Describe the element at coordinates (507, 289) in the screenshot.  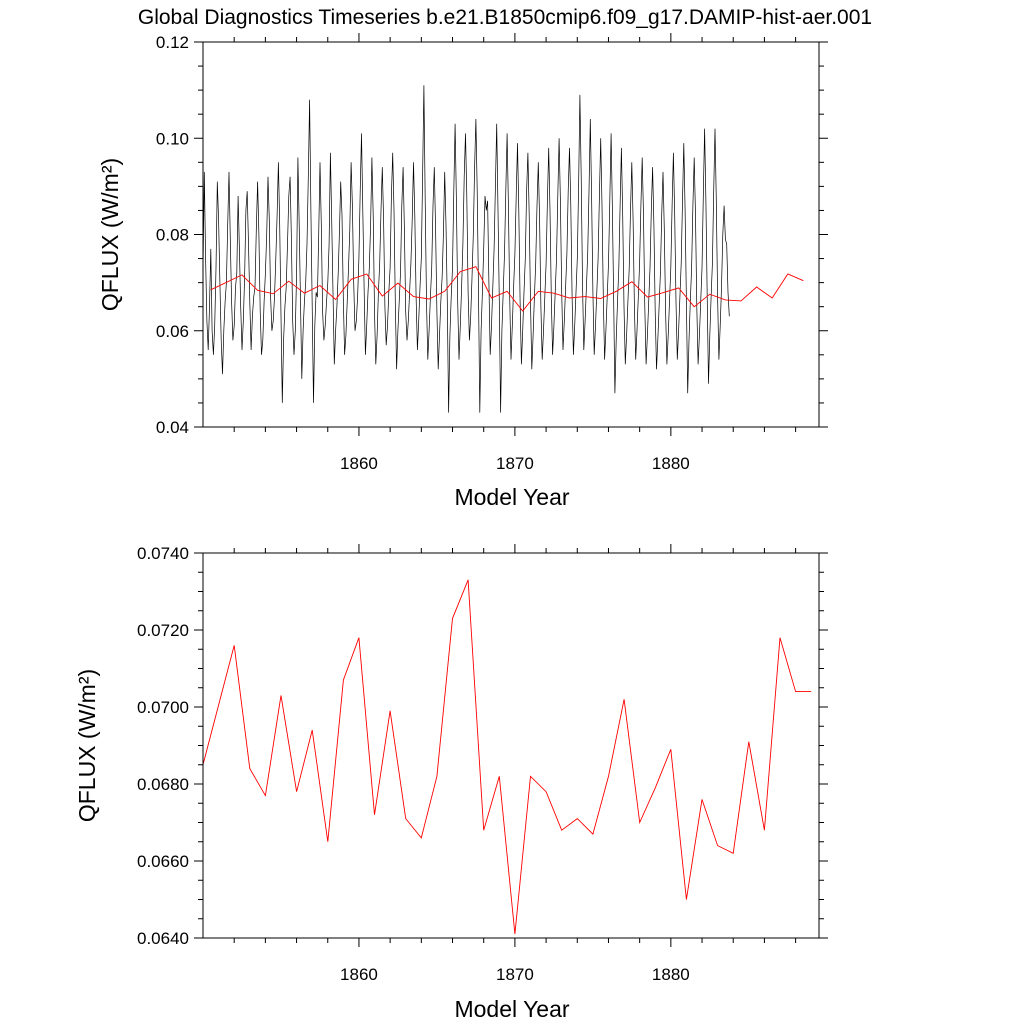
I see `annual-series-line` at that location.